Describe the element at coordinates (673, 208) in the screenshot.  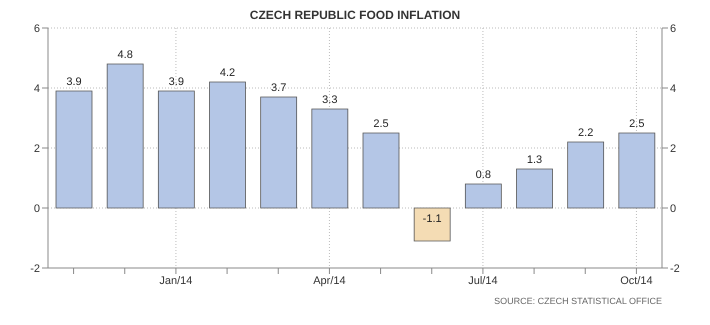
I see `y2-tick-label: 0` at that location.